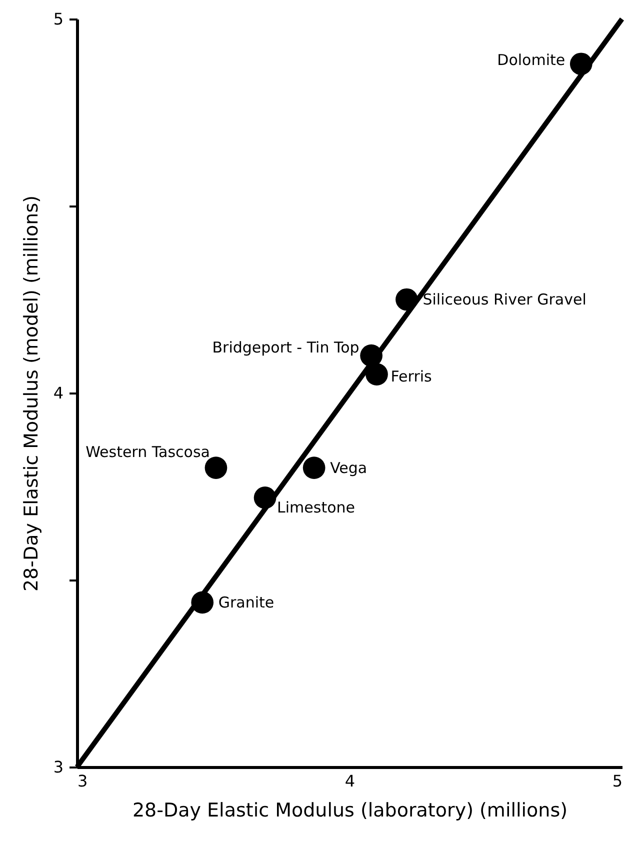 This screenshot has height=844, width=626. I want to click on annotation: Ferris, so click(411, 376).